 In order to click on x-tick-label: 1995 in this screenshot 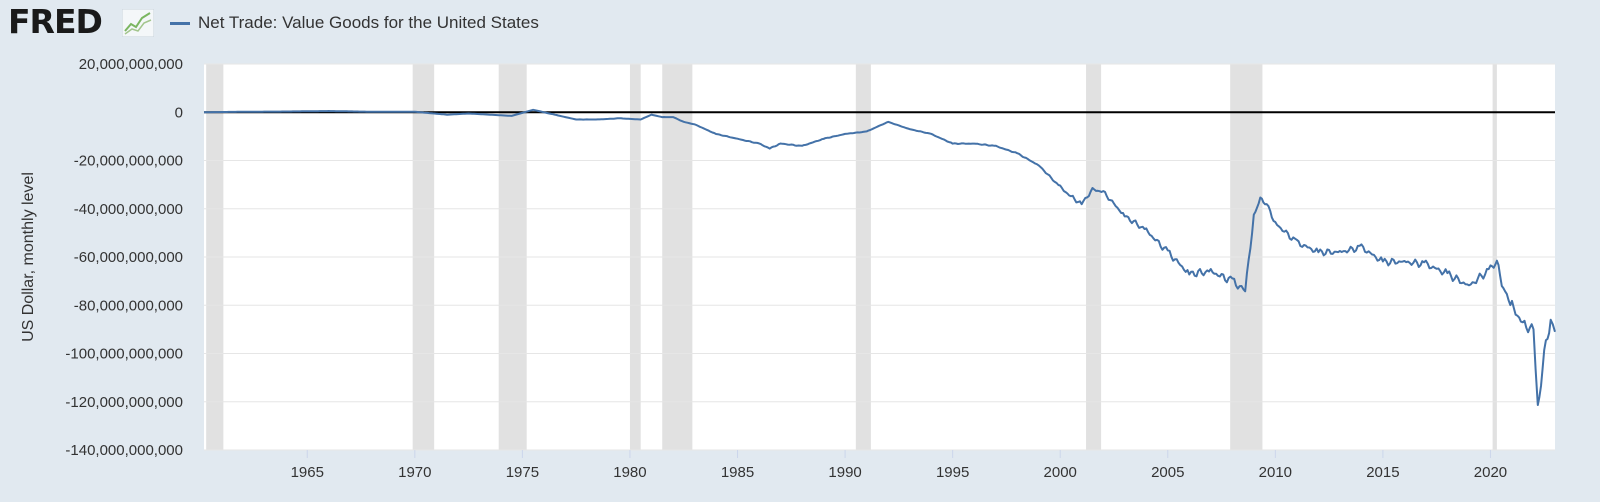, I will do `click(952, 472)`.